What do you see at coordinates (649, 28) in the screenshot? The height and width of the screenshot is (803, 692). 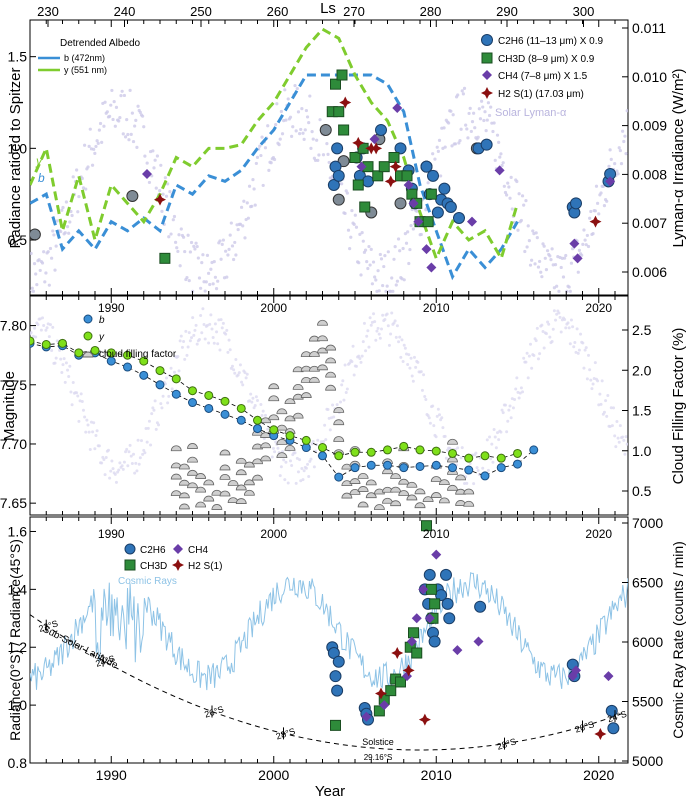 I see `right-y-tick-label: 0.011` at bounding box center [649, 28].